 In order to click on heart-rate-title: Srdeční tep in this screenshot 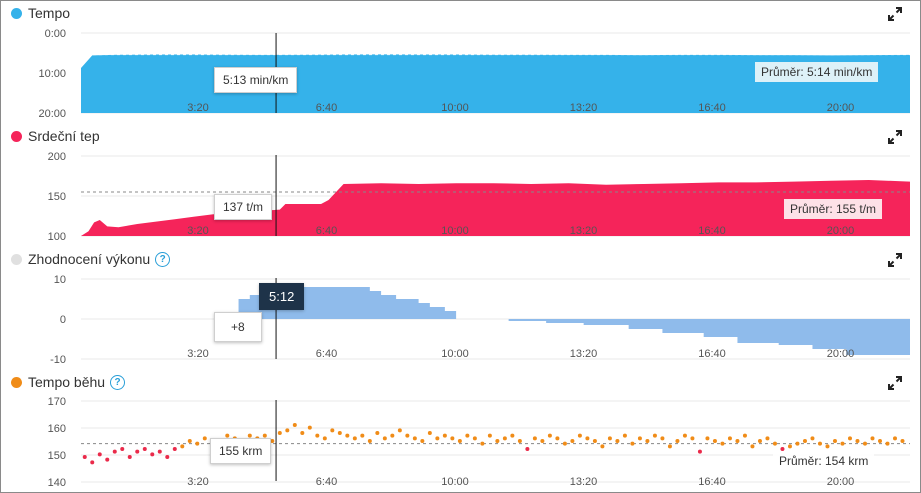, I will do `click(55, 136)`.